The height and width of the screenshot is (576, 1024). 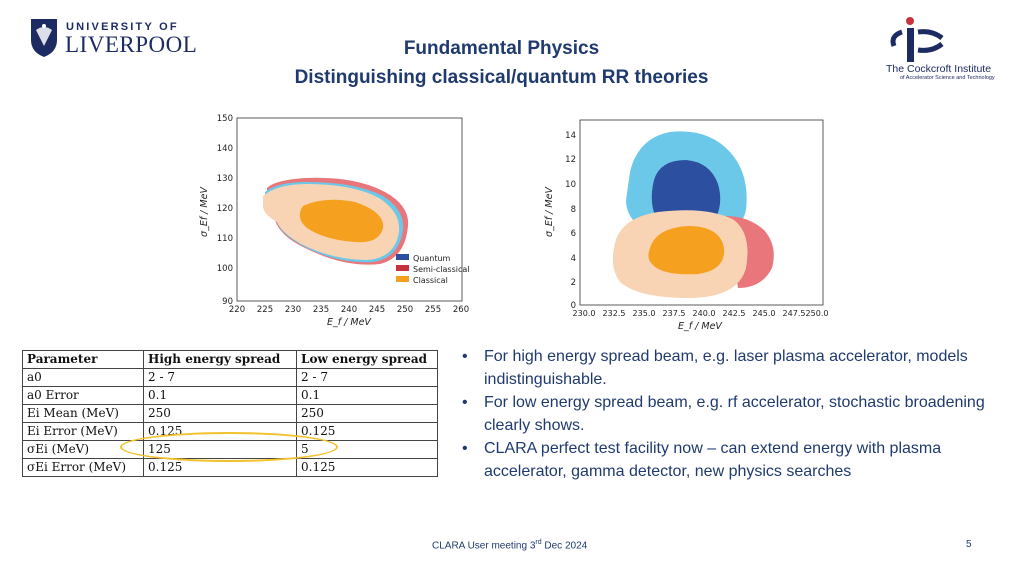 What do you see at coordinates (573, 283) in the screenshot?
I see `y-tick-label: 2` at bounding box center [573, 283].